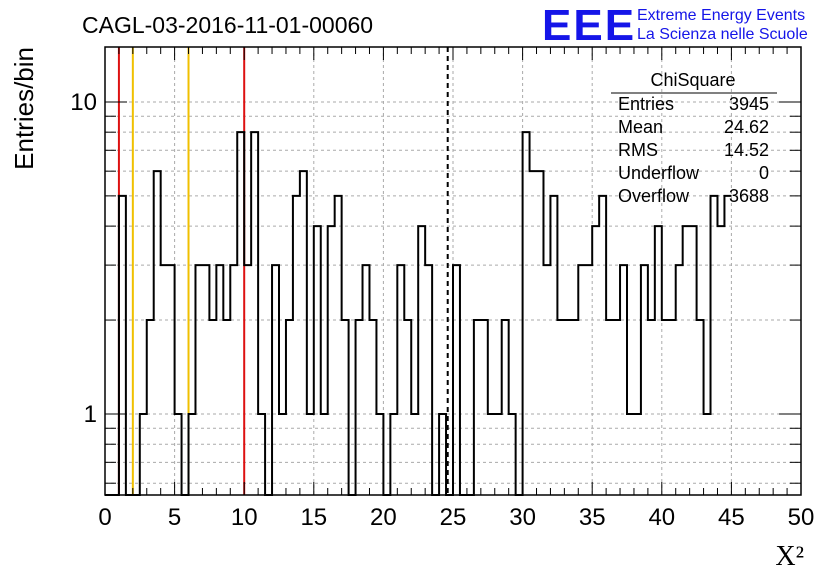 This screenshot has height=572, width=836. What do you see at coordinates (646, 104) in the screenshot?
I see `stats-label: Entries` at bounding box center [646, 104].